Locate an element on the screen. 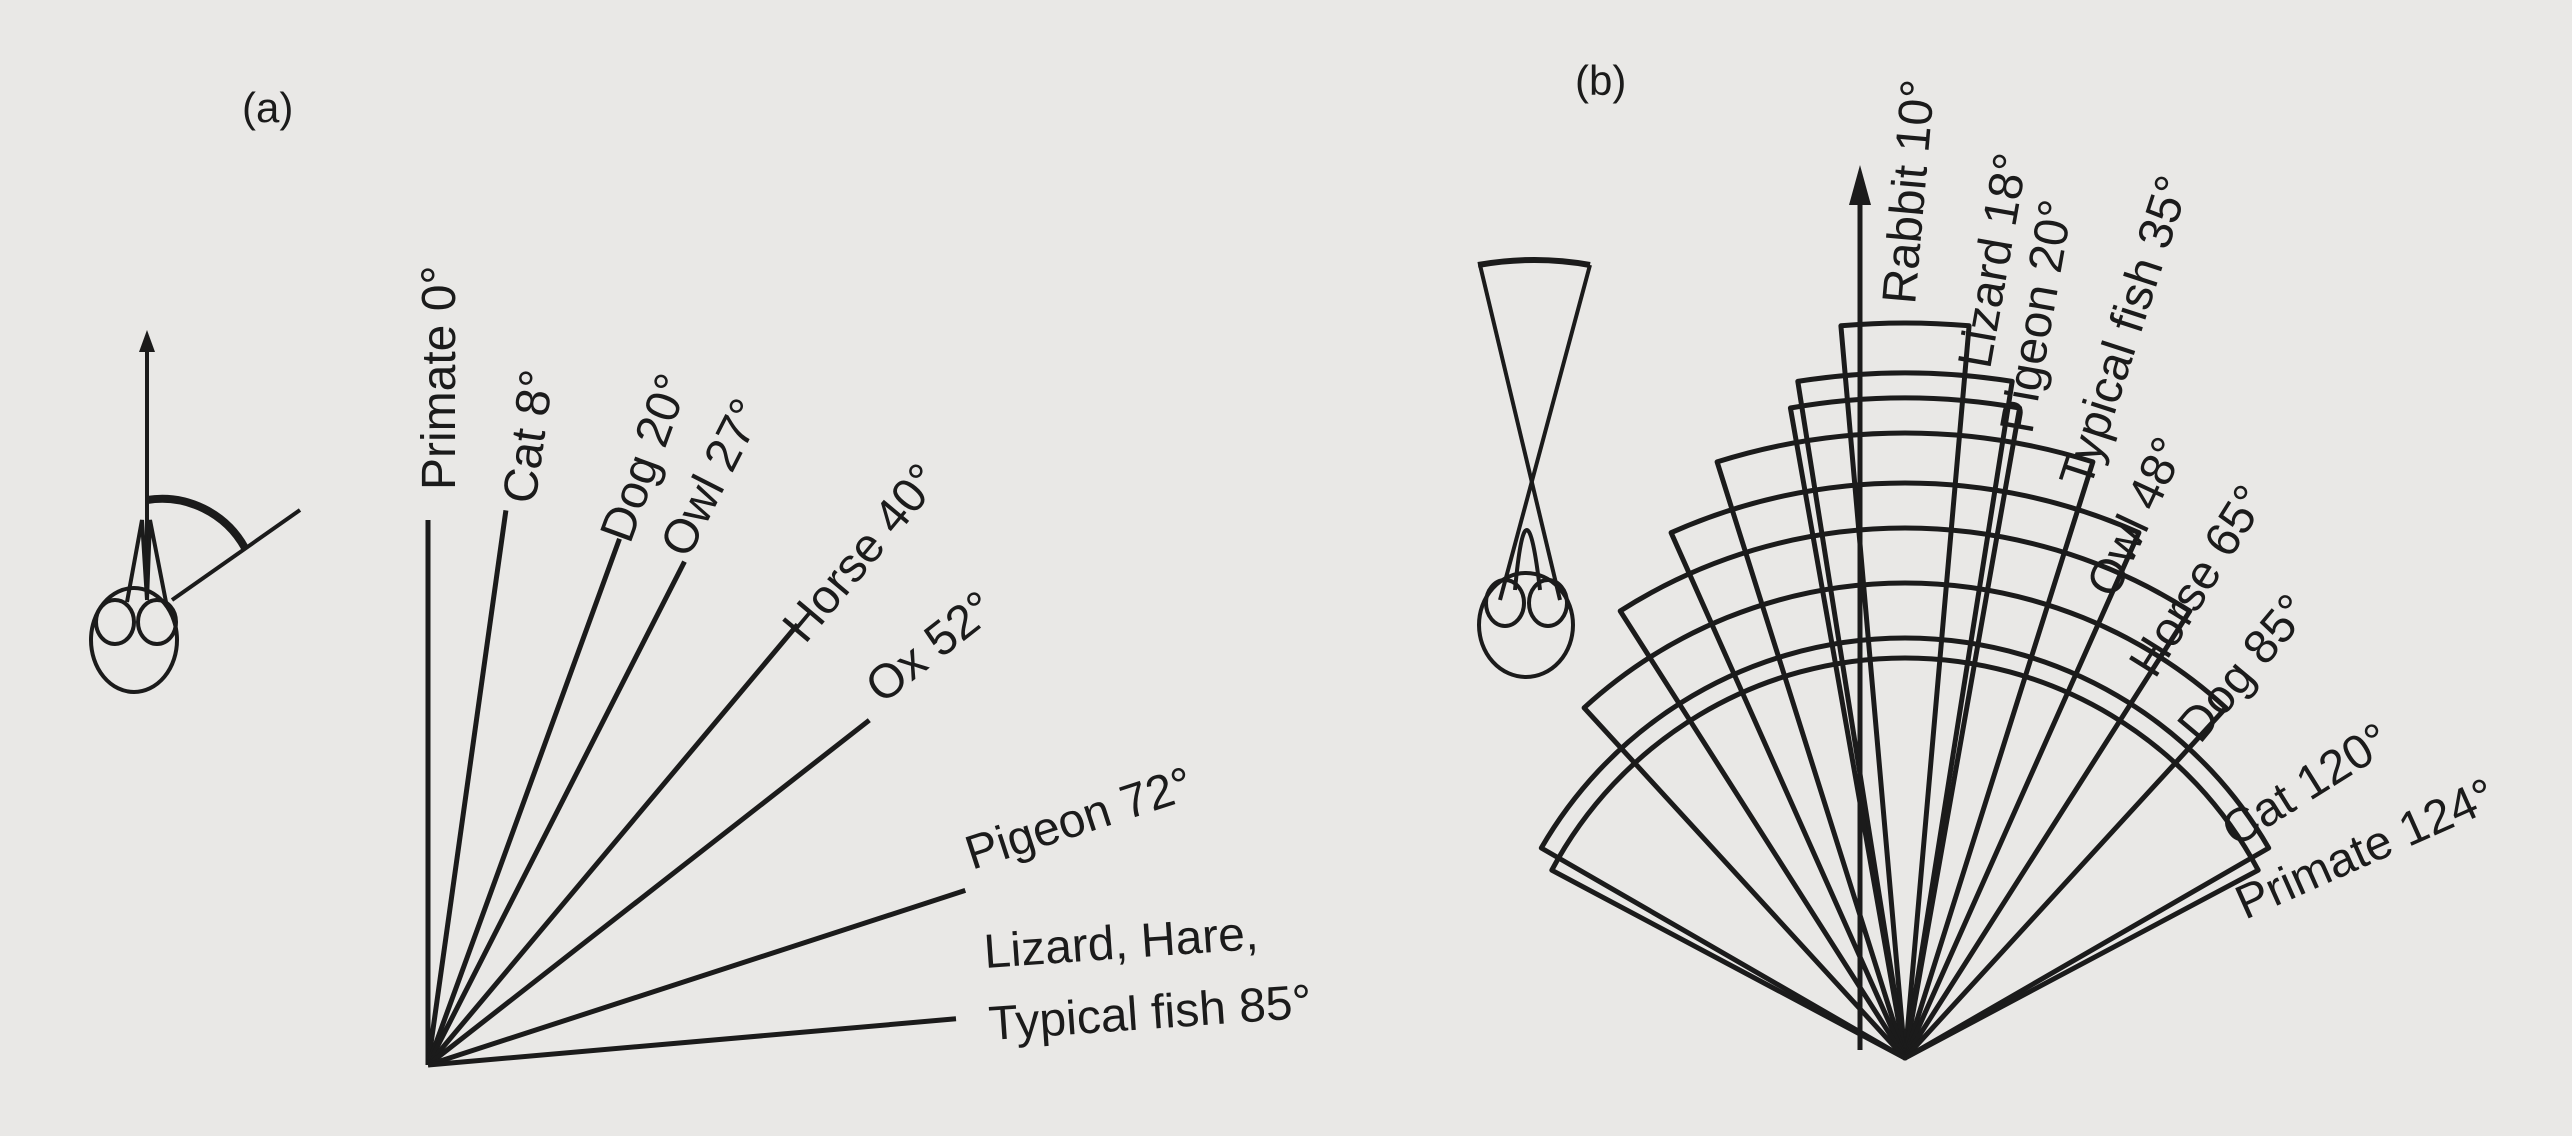  ray-a-72deg is located at coordinates (697, 978).